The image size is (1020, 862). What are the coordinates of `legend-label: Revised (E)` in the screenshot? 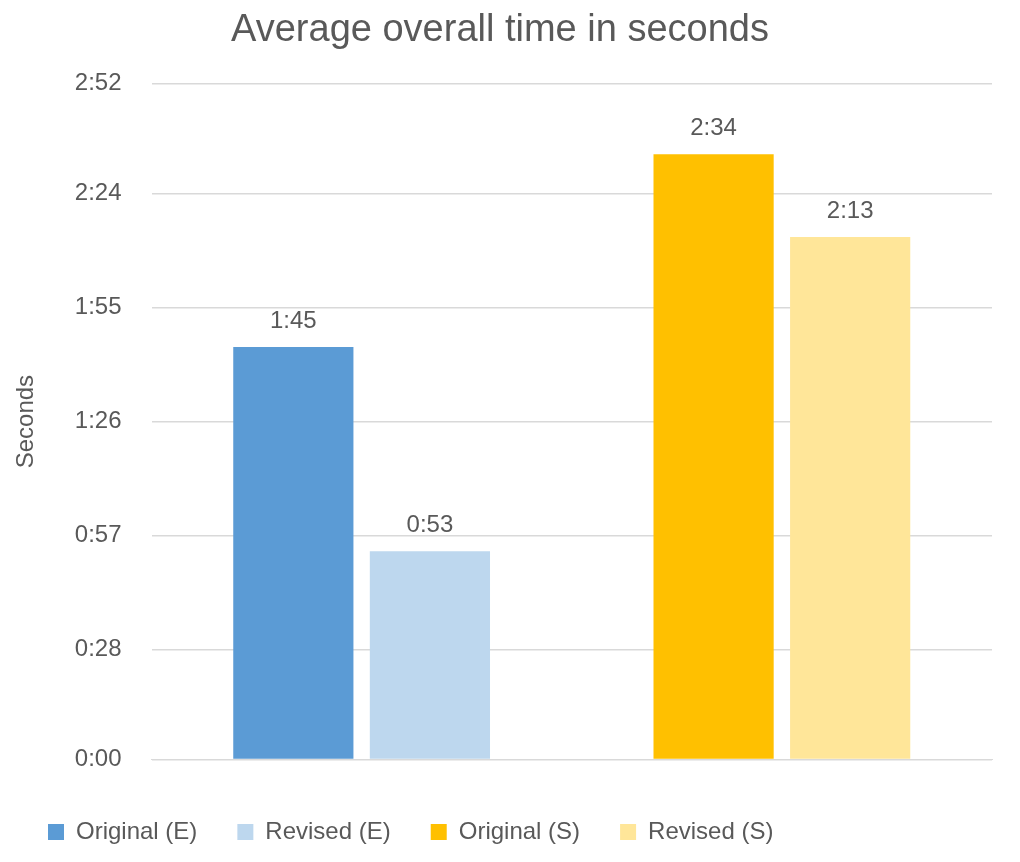 It's located at (328, 830).